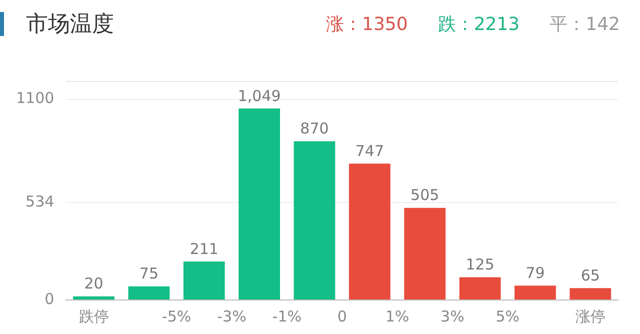 This screenshot has height=334, width=640. Describe the element at coordinates (452, 316) in the screenshot. I see `x-tick-label: 3%` at that location.